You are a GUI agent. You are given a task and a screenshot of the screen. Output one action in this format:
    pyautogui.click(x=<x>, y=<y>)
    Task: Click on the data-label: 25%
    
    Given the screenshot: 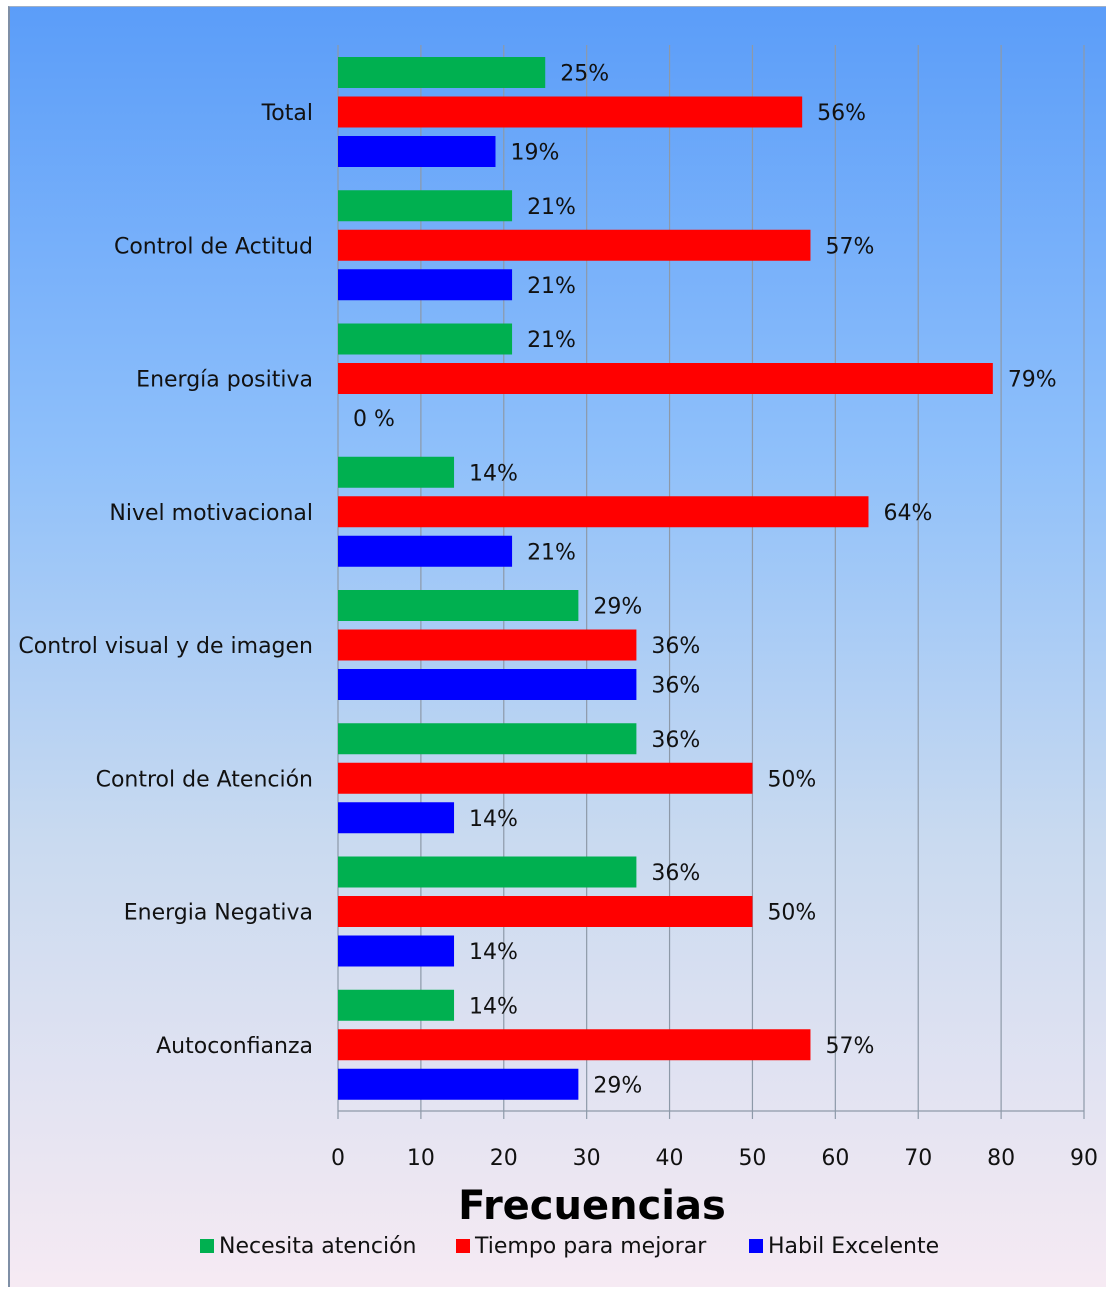 What is the action you would take?
    pyautogui.click(x=584, y=74)
    